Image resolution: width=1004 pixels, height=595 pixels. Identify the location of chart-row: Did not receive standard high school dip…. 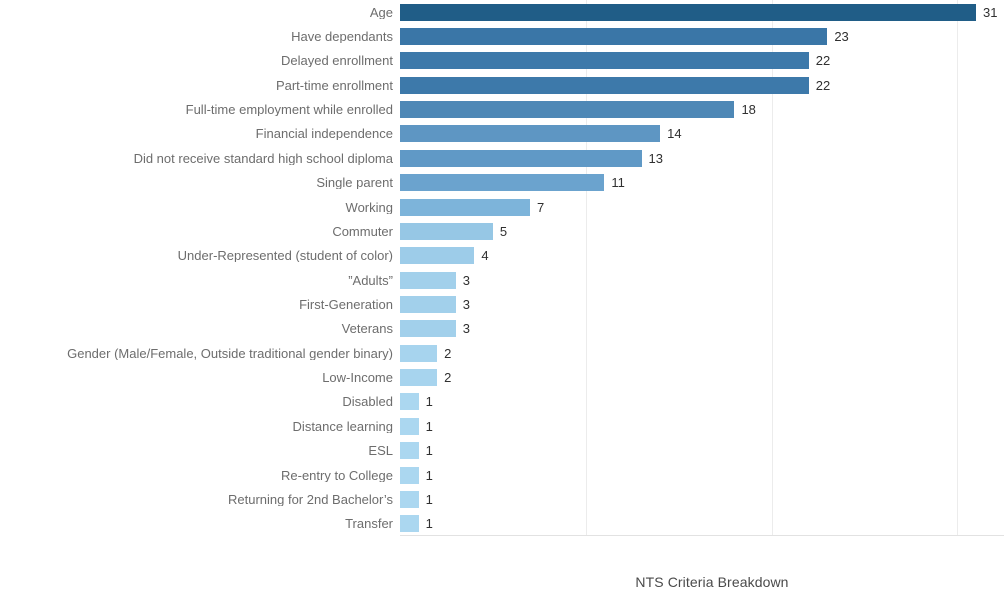
(502, 158).